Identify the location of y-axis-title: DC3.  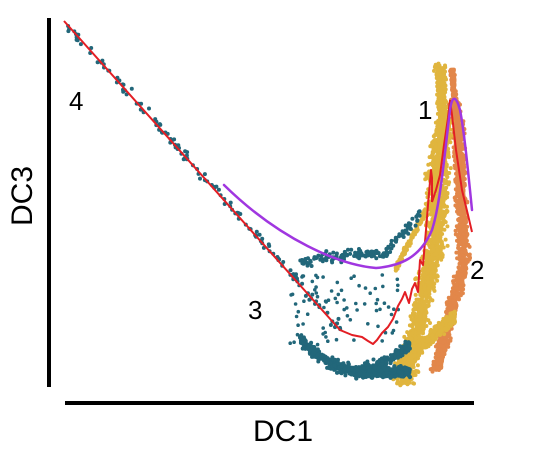
(22, 196).